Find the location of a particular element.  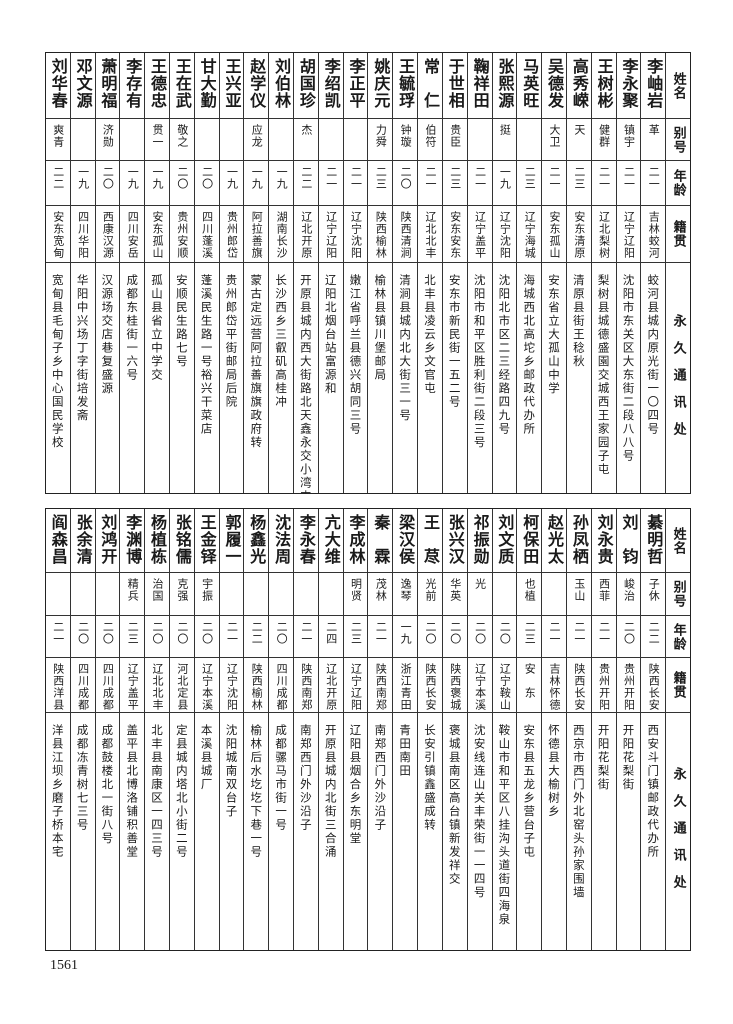

name-cell: 李正平 is located at coordinates (355, 86).